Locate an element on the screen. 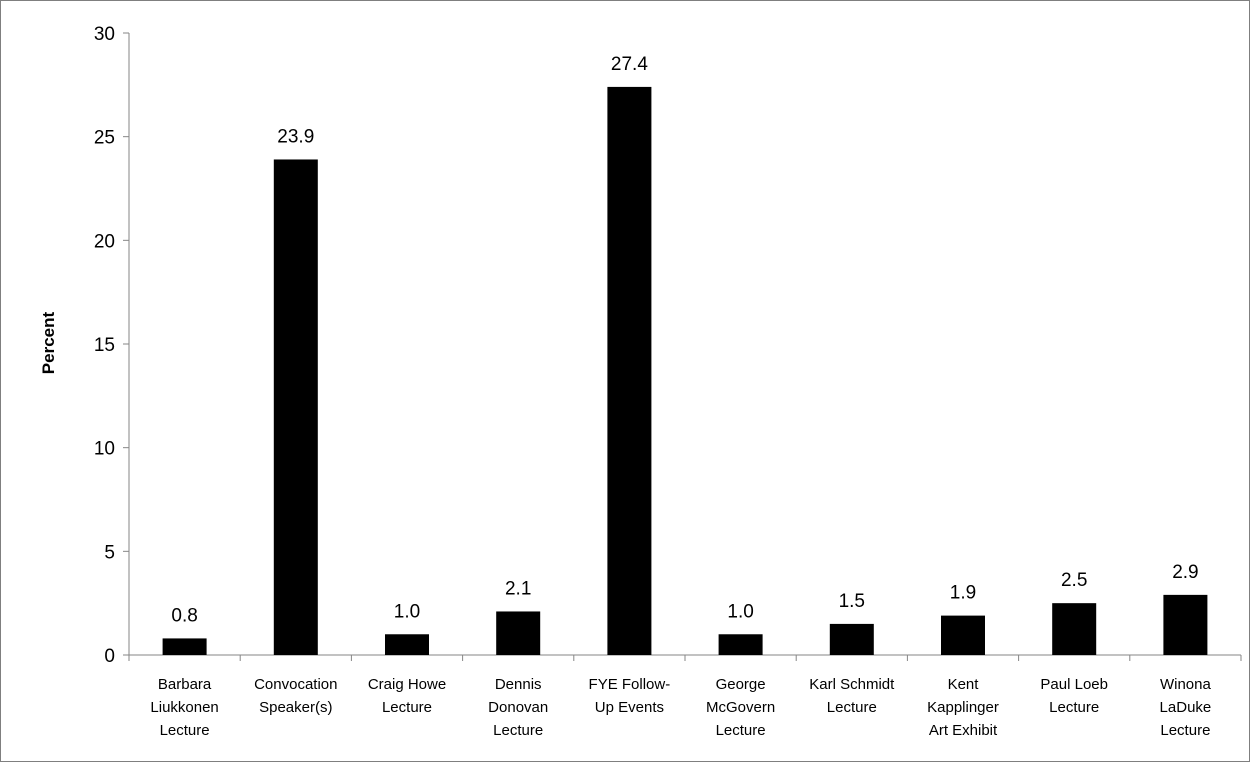  category-label: FYE Follow- Up Events is located at coordinates (630, 696).